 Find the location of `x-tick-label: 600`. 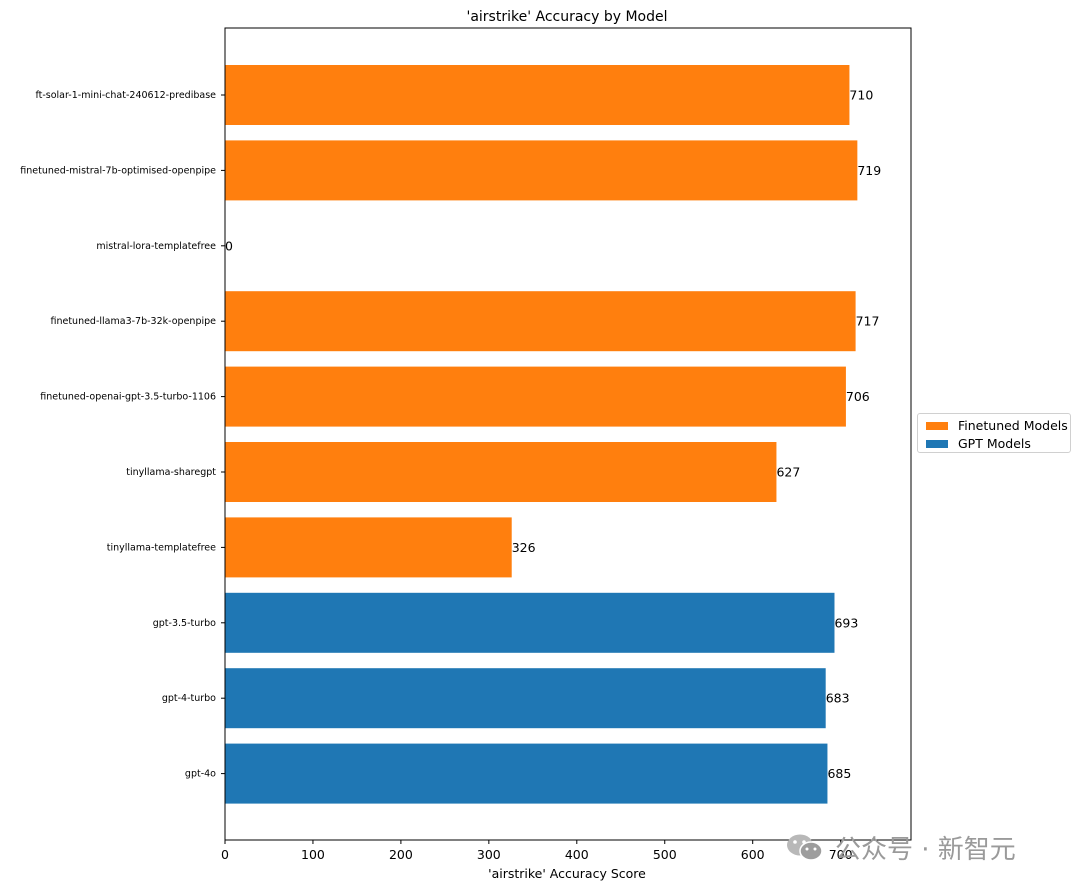

x-tick-label: 600 is located at coordinates (753, 854).